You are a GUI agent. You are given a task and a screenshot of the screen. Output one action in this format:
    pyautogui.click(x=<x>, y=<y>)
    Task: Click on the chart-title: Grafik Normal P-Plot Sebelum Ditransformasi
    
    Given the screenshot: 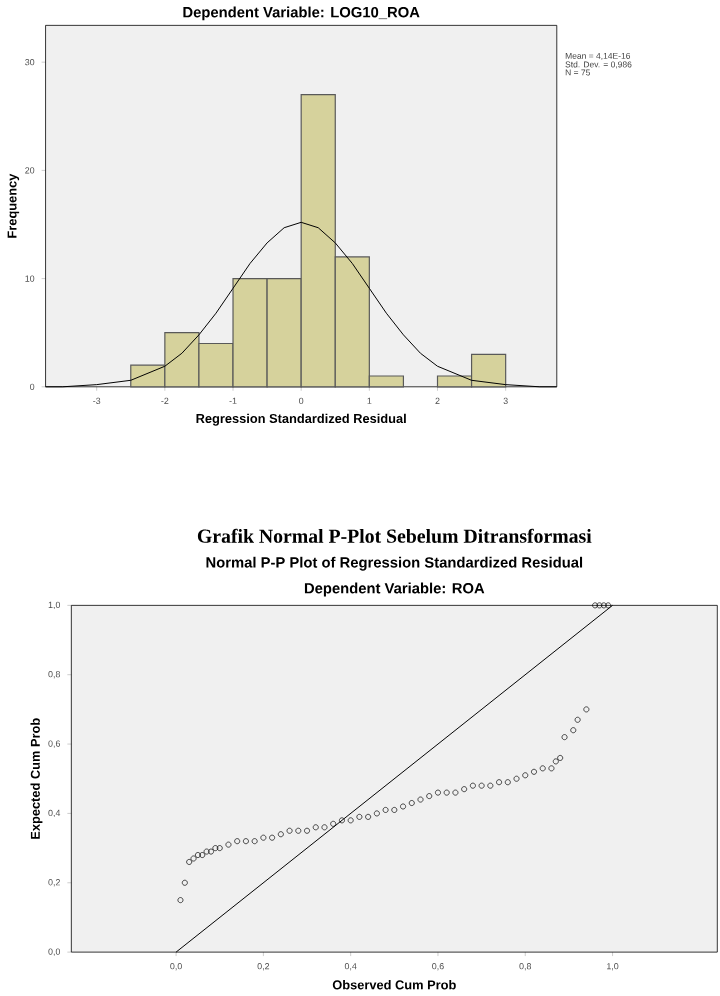 What is the action you would take?
    pyautogui.click(x=395, y=535)
    